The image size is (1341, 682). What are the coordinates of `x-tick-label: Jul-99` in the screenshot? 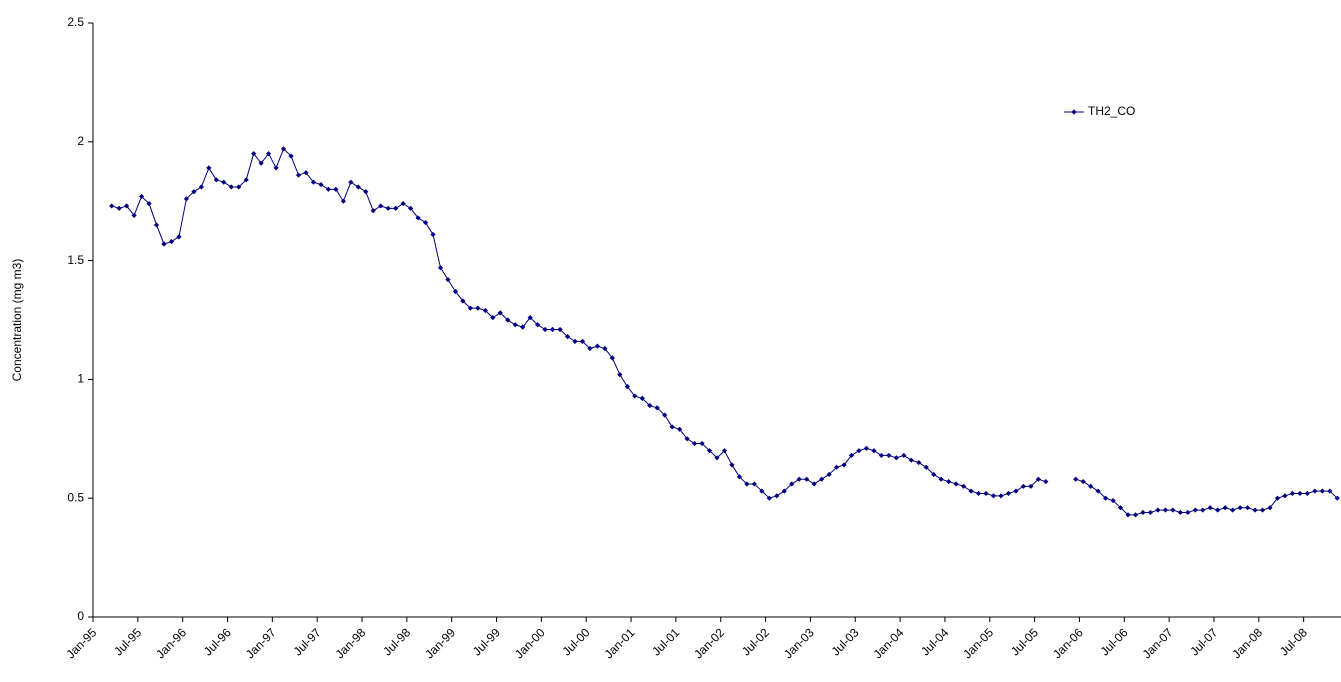 It's located at (486, 641).